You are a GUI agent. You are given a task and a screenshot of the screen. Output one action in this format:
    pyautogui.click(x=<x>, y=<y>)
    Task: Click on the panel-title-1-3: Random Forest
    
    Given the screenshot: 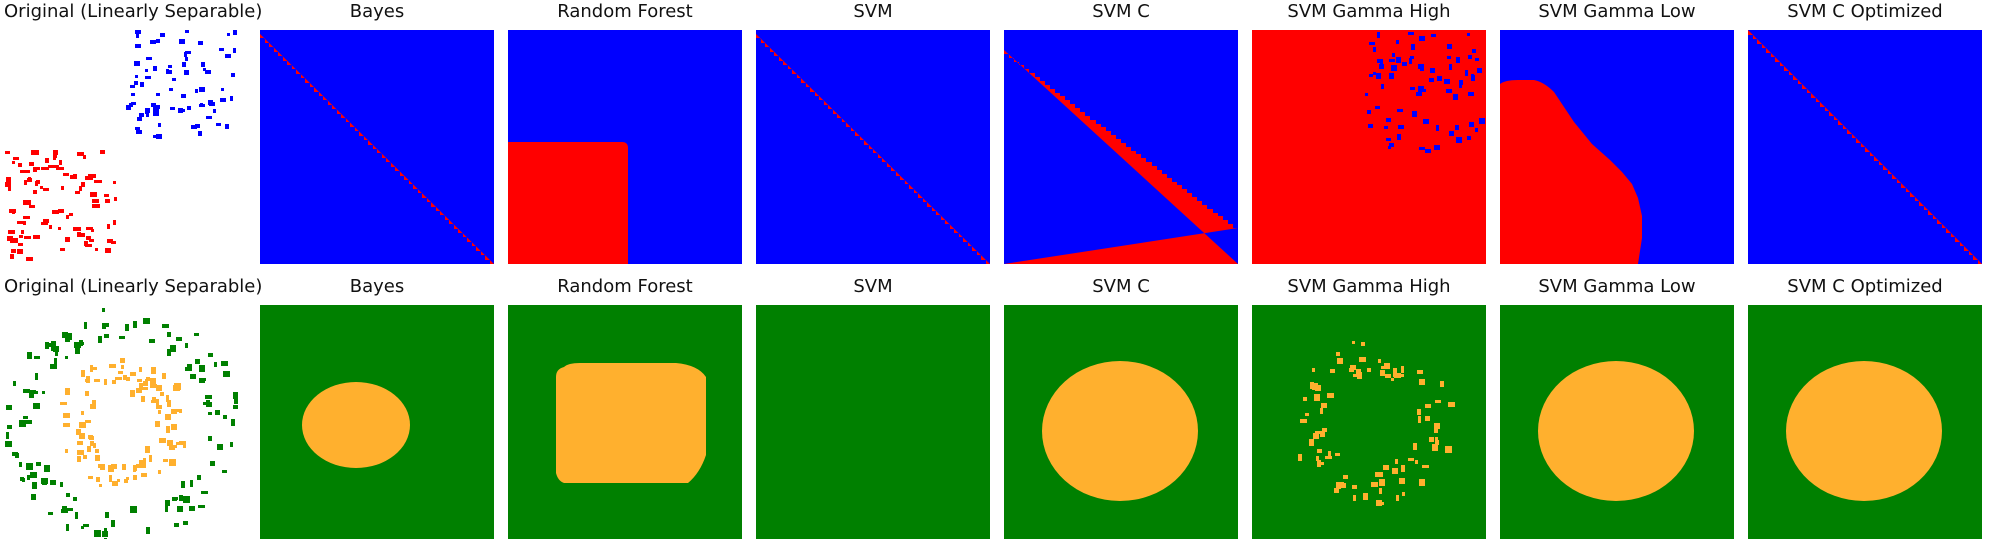 What is the action you would take?
    pyautogui.click(x=625, y=11)
    